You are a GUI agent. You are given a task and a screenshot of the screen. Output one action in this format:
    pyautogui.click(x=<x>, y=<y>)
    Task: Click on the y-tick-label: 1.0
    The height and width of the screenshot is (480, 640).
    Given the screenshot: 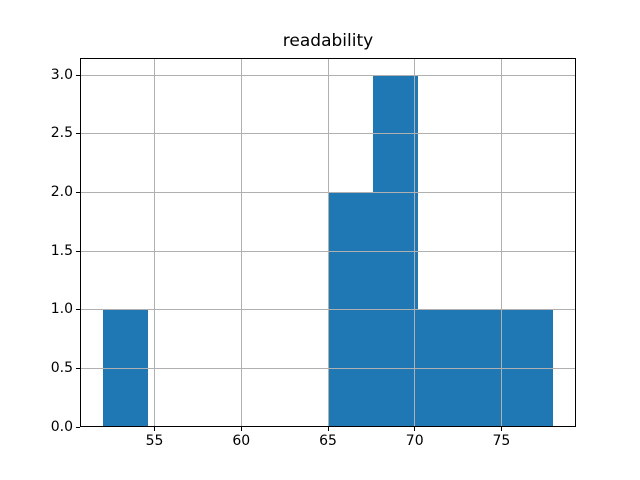 What is the action you would take?
    pyautogui.click(x=61, y=309)
    